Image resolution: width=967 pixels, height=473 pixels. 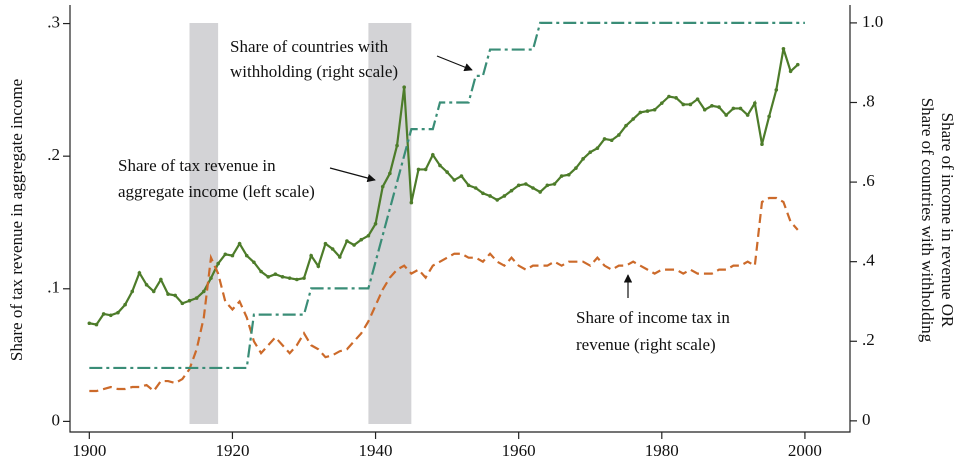 I want to click on x-tick-label: 1960, so click(x=519, y=450).